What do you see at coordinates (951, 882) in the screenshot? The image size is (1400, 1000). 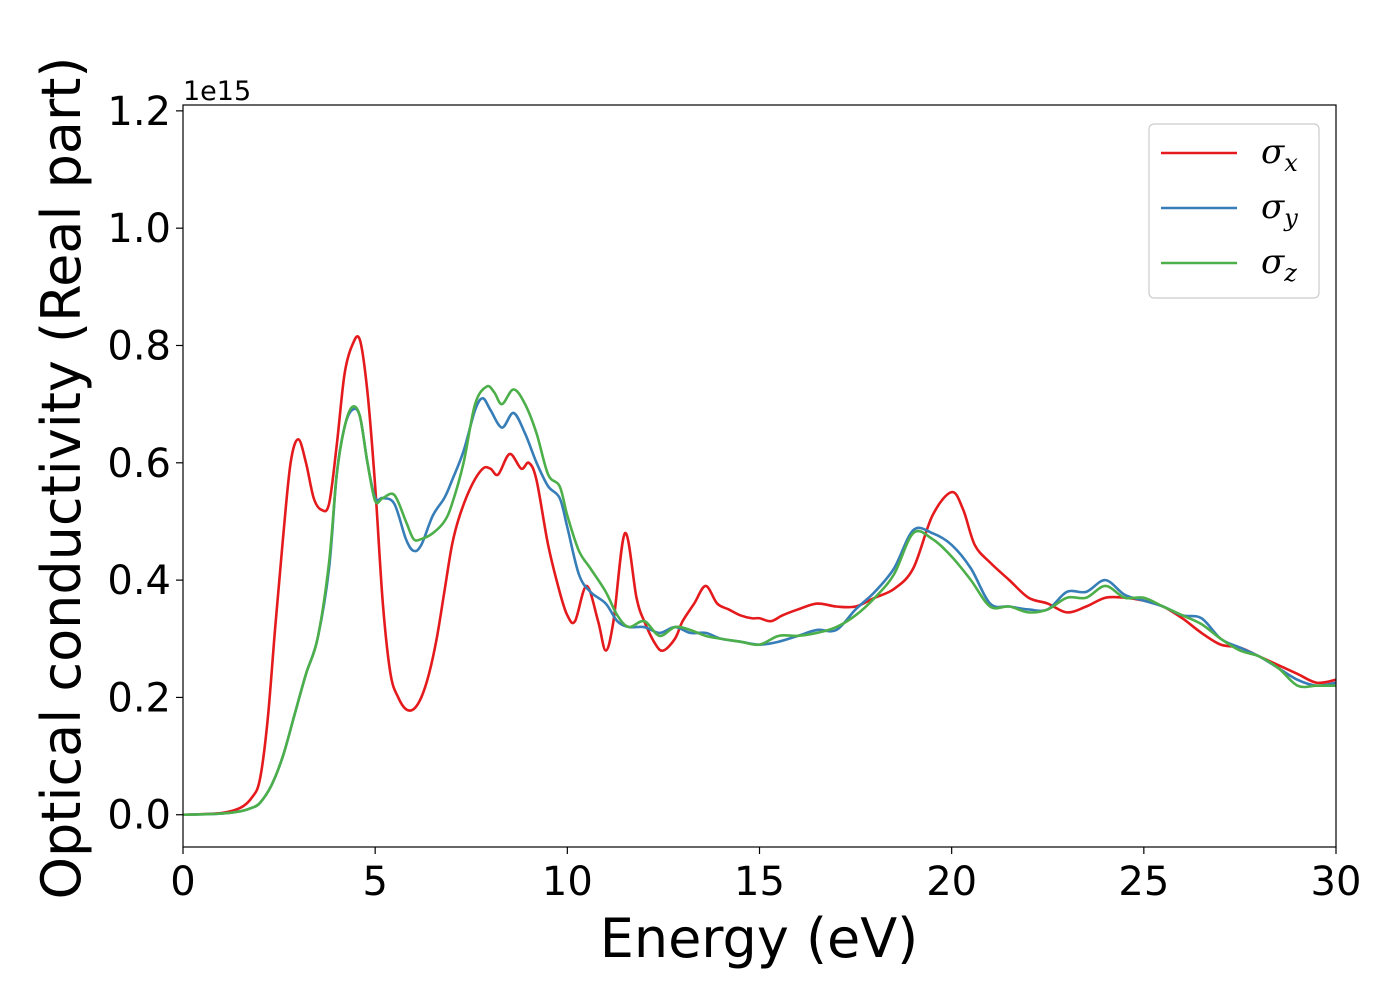 I see `x-tick-label: 20` at bounding box center [951, 882].